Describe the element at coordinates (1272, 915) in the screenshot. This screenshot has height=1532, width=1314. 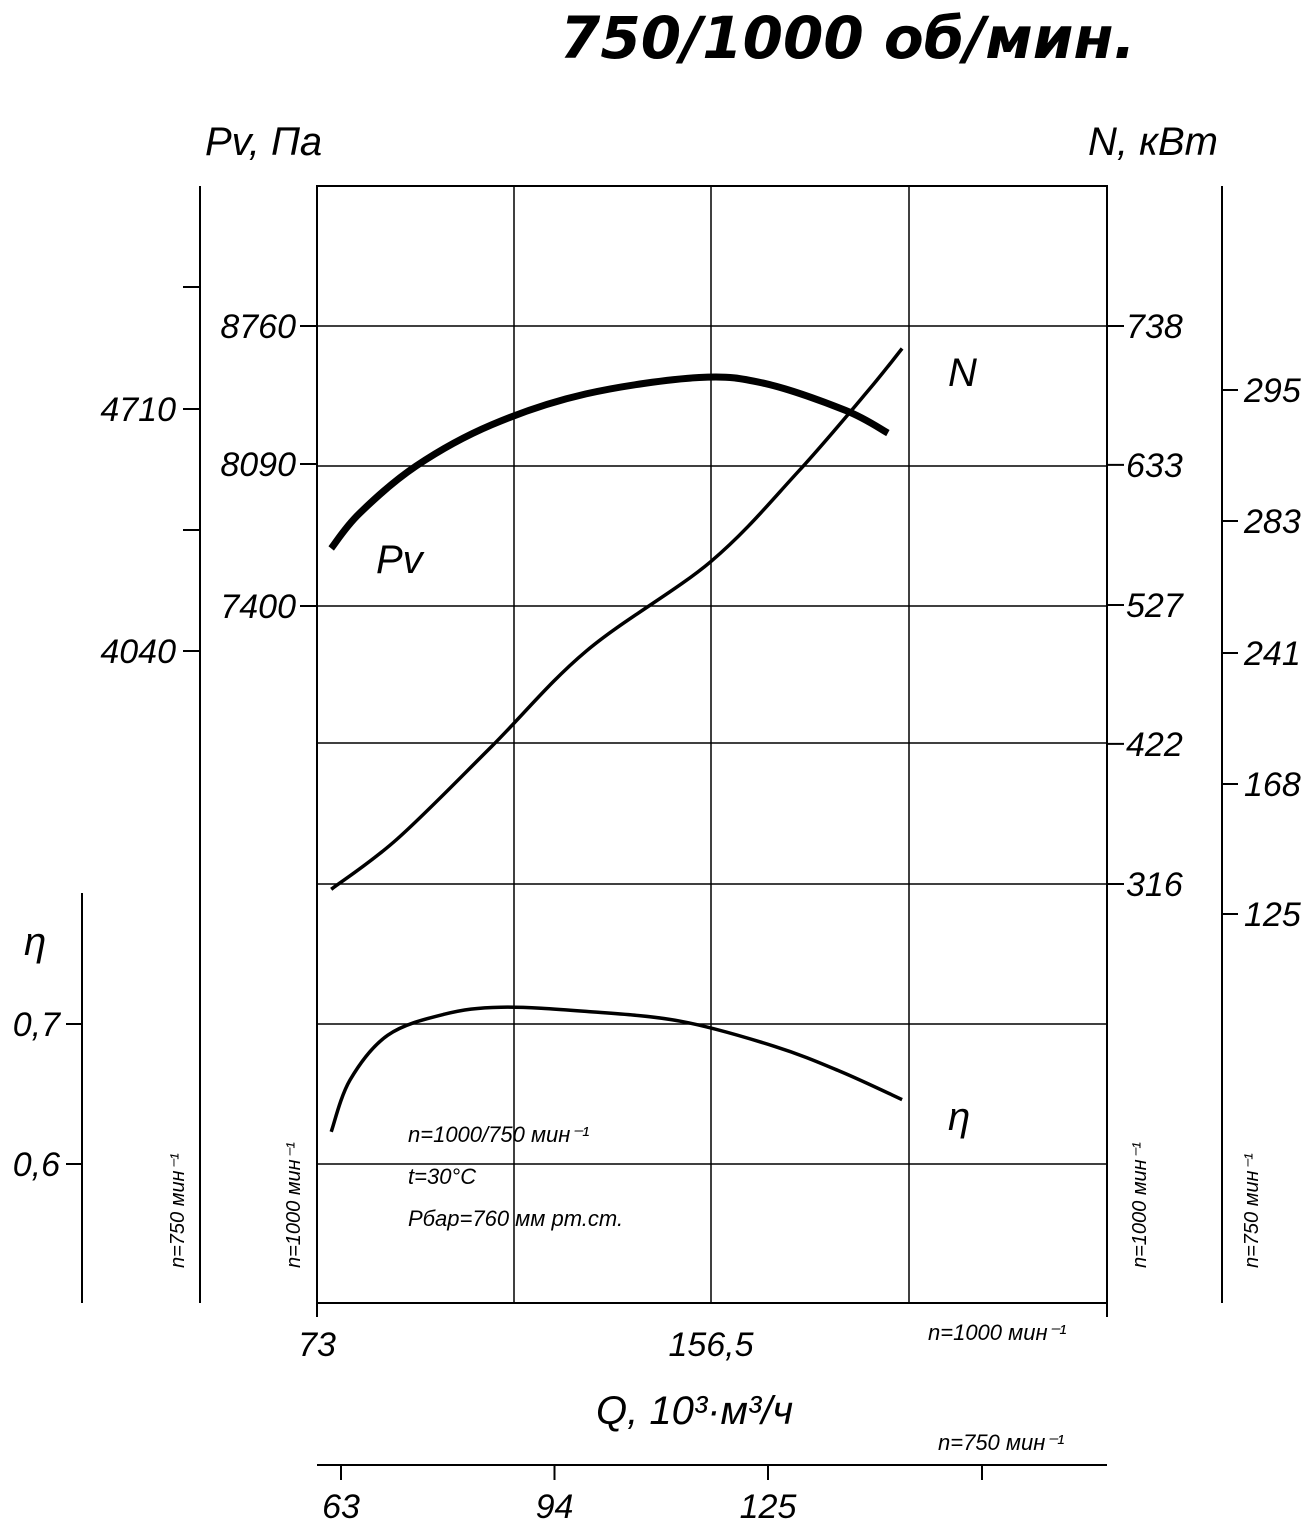
I see `n-750-tick-label-125: 125` at that location.